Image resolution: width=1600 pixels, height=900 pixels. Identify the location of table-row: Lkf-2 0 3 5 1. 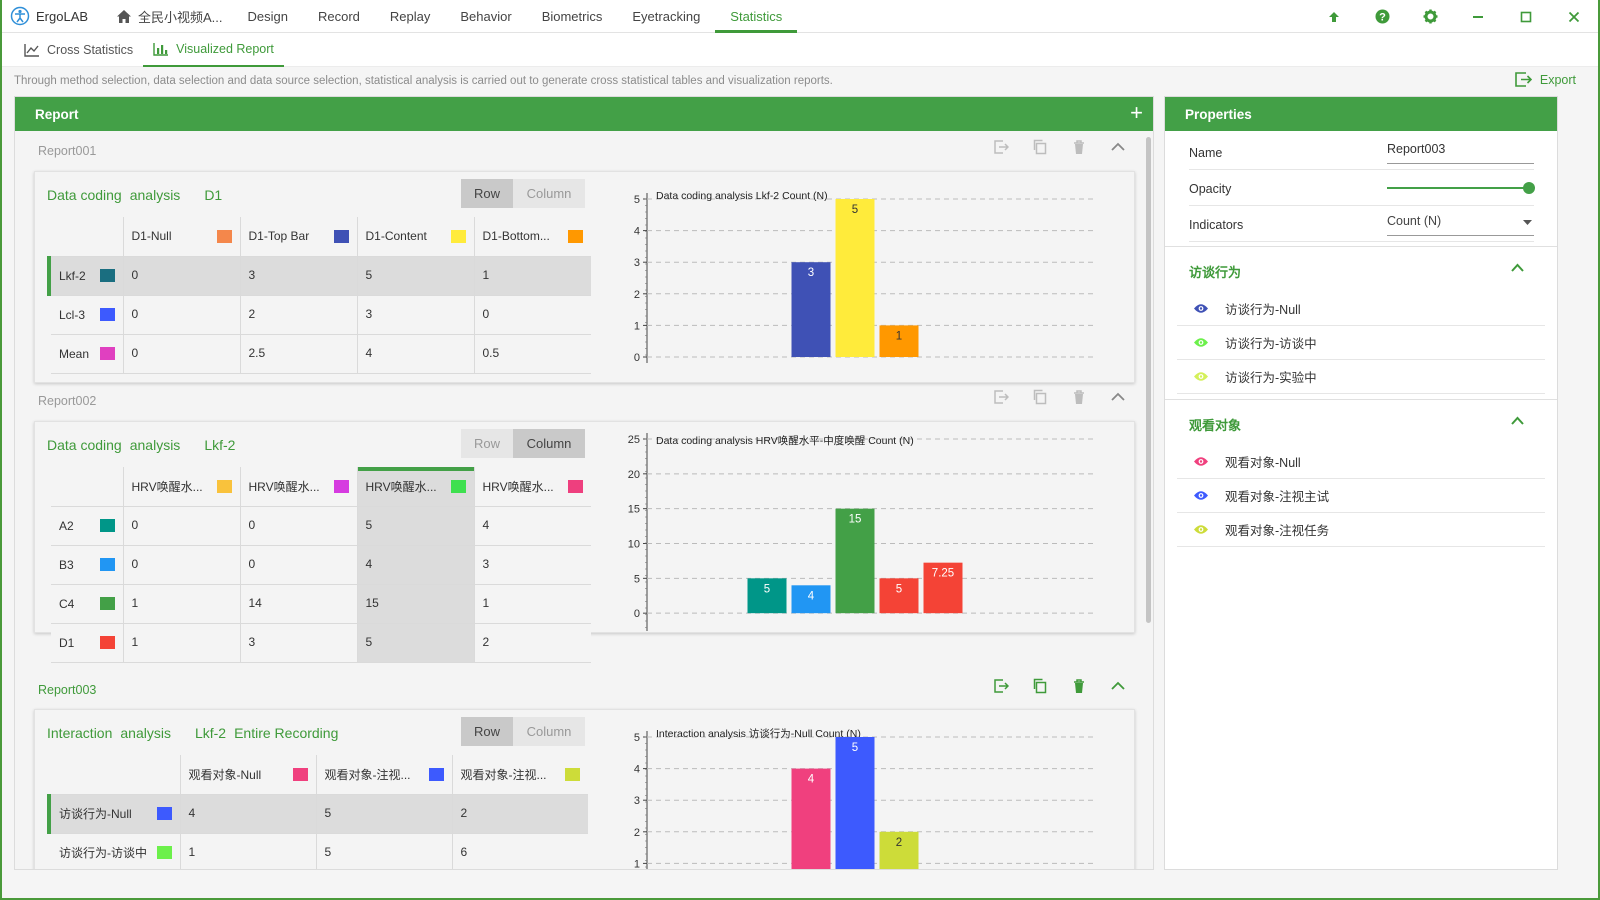
(319, 276).